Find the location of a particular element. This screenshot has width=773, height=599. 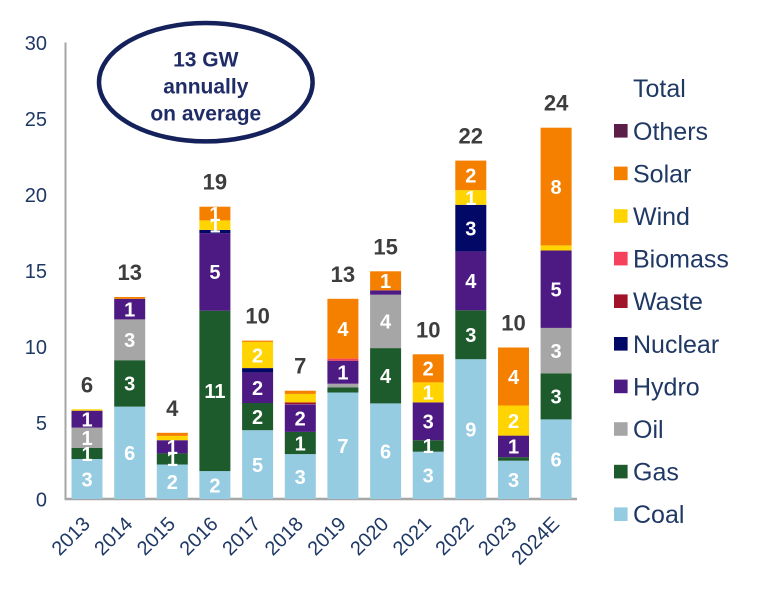

svg-text: Oil is located at coordinates (648, 430).